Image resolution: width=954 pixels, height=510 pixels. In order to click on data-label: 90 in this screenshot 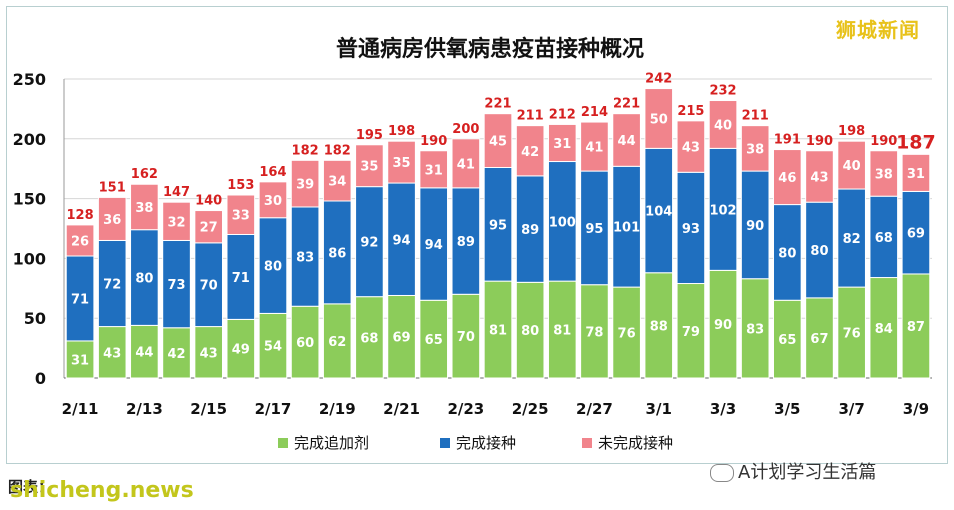, I will do `click(723, 325)`.